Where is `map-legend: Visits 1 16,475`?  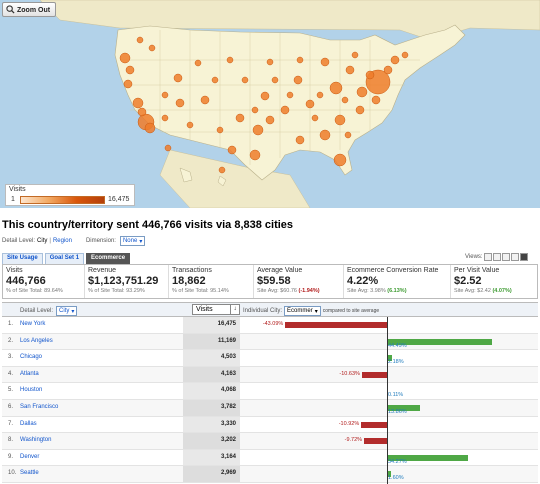 map-legend: Visits 1 16,475 is located at coordinates (70, 195).